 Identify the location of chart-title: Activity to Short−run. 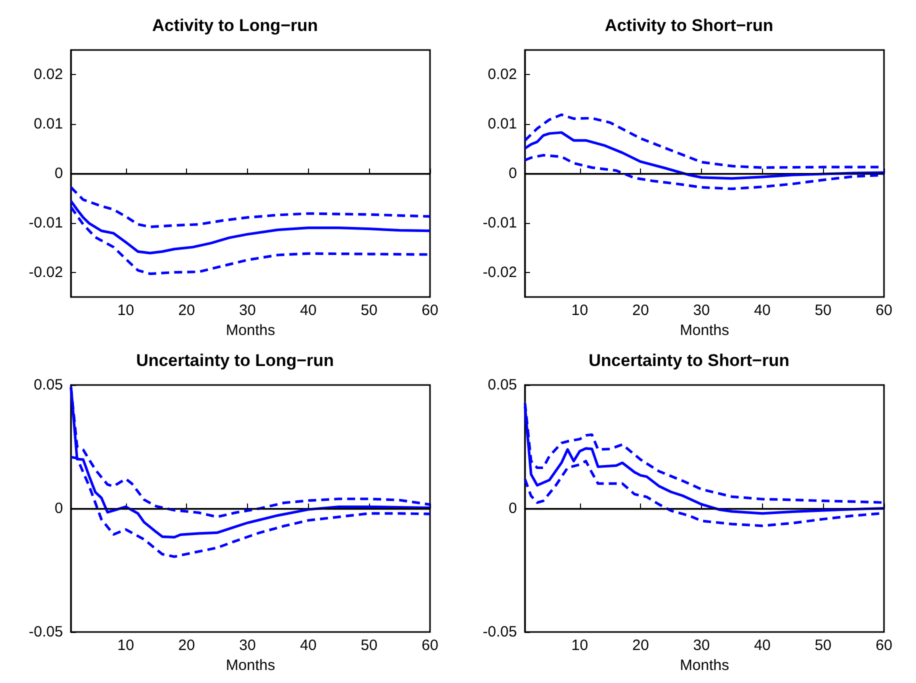
(689, 25).